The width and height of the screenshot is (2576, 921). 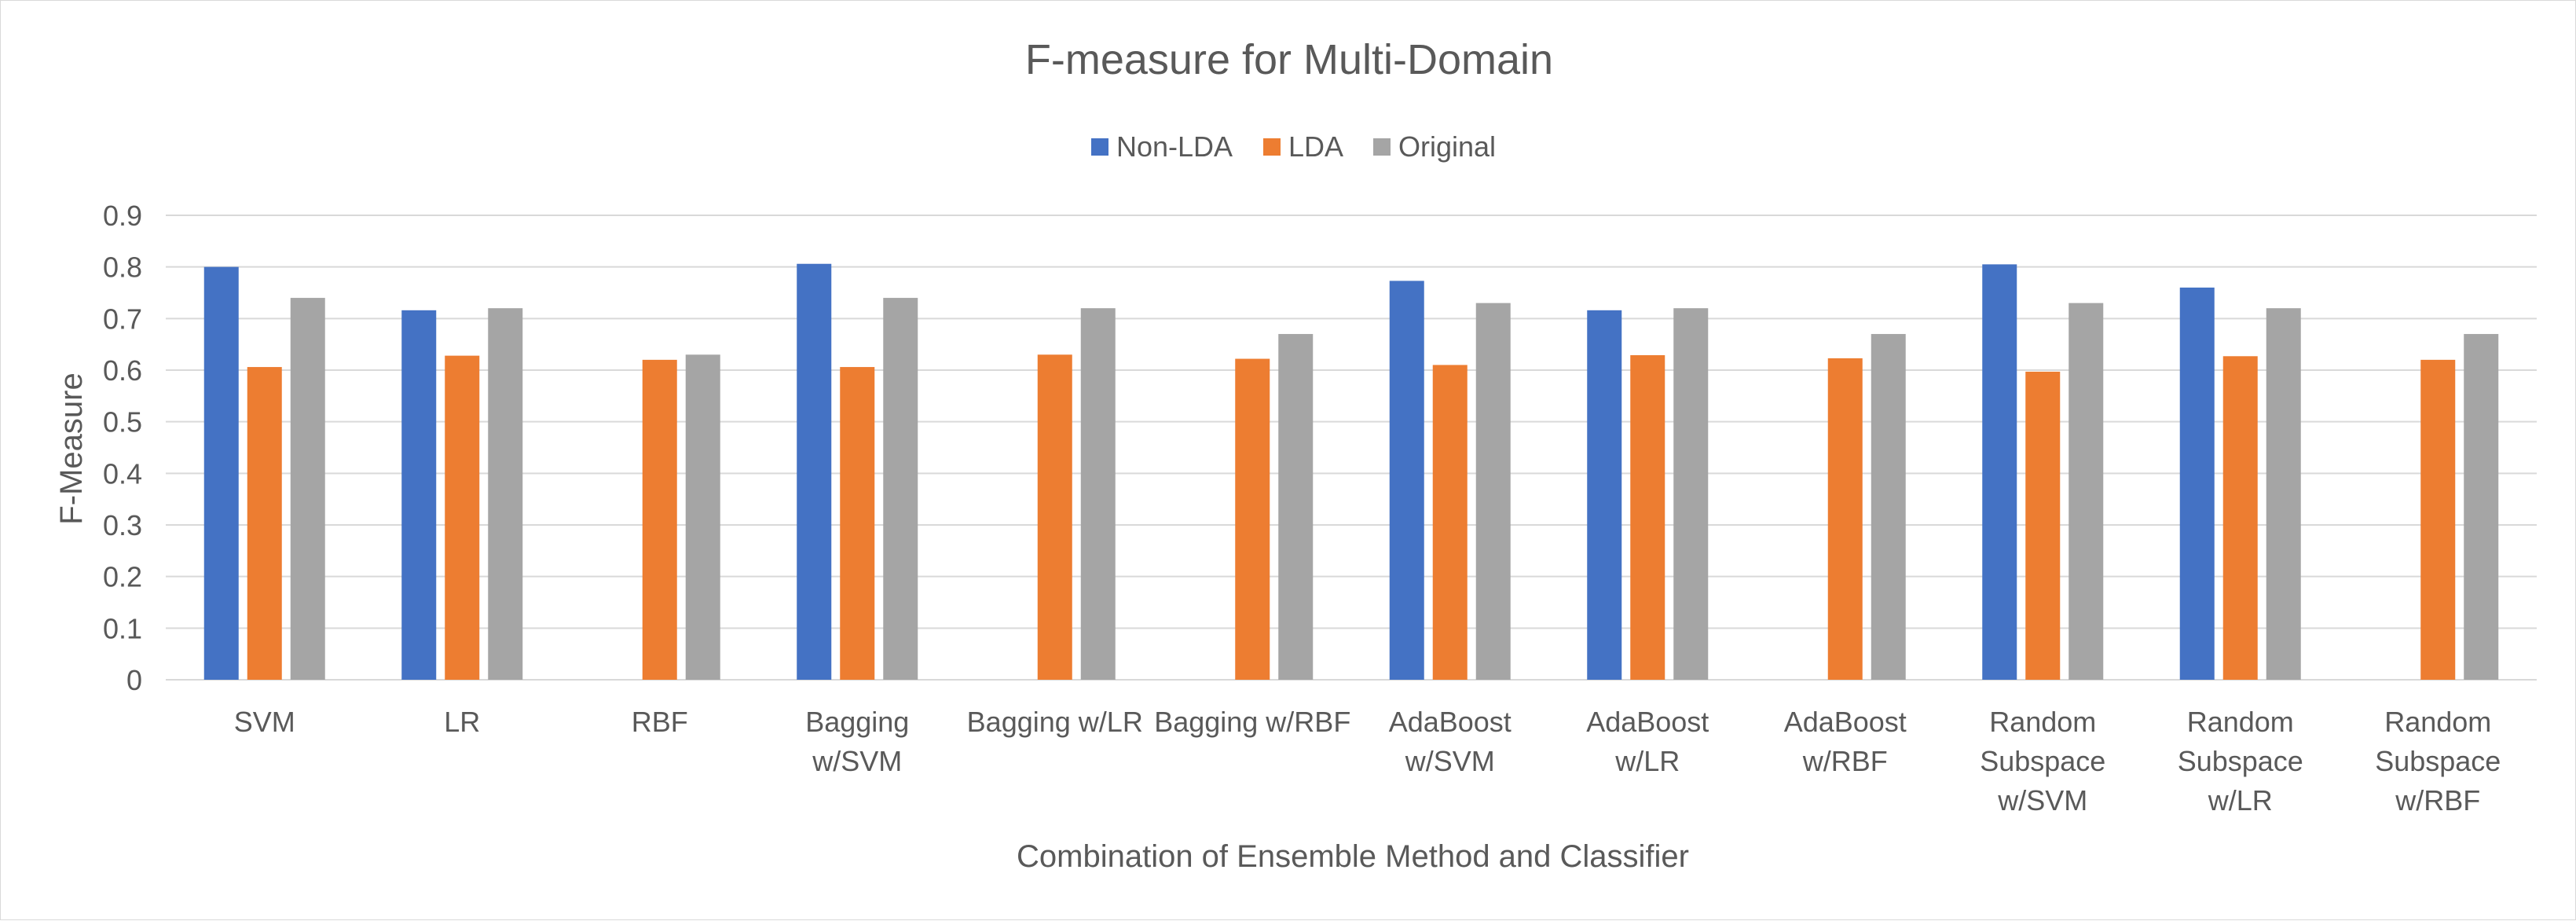 I want to click on x-tick-label: RBF, so click(x=660, y=722).